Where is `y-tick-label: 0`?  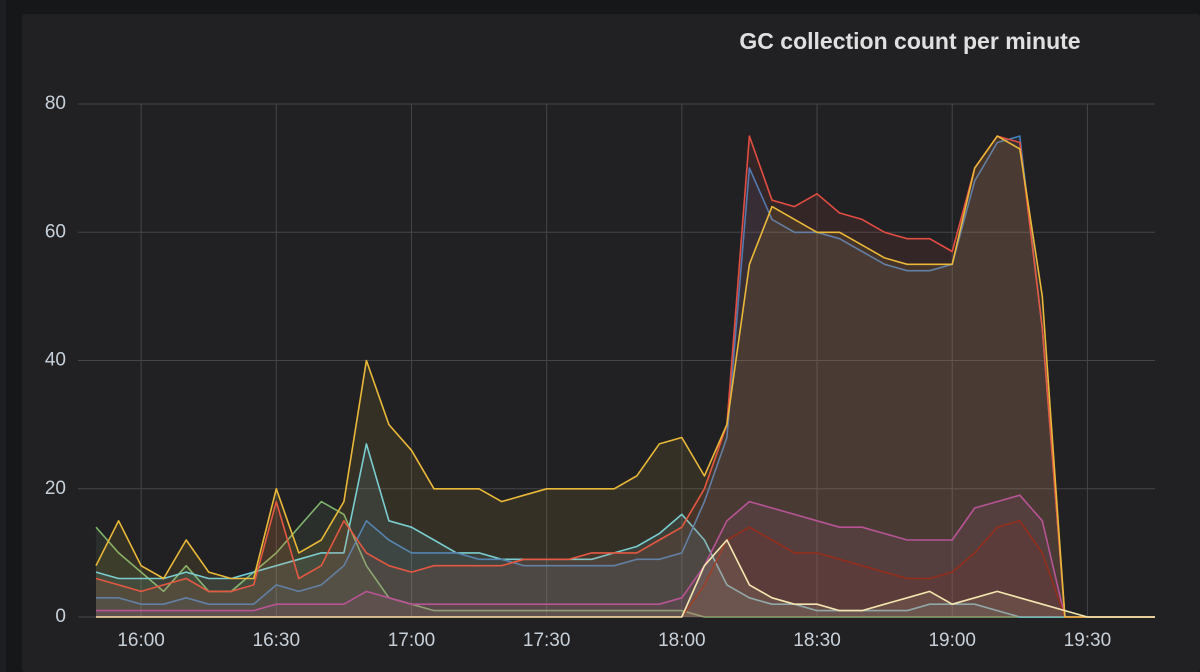
y-tick-label: 0 is located at coordinates (60, 616).